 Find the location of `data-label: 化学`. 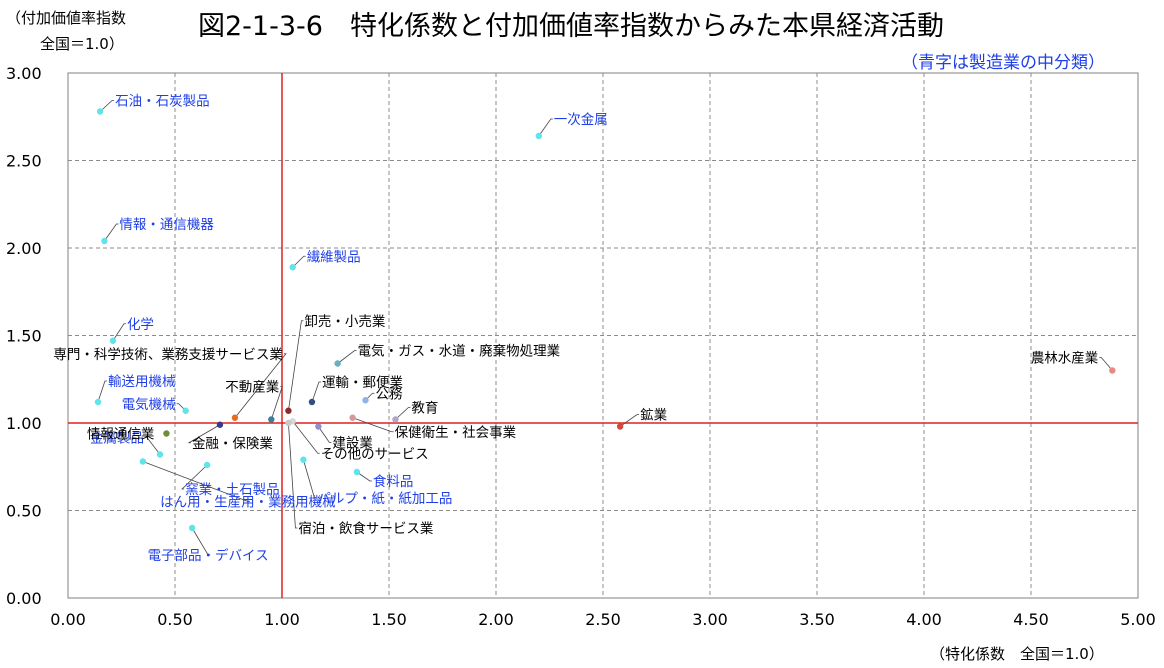

data-label: 化学 is located at coordinates (140, 325).